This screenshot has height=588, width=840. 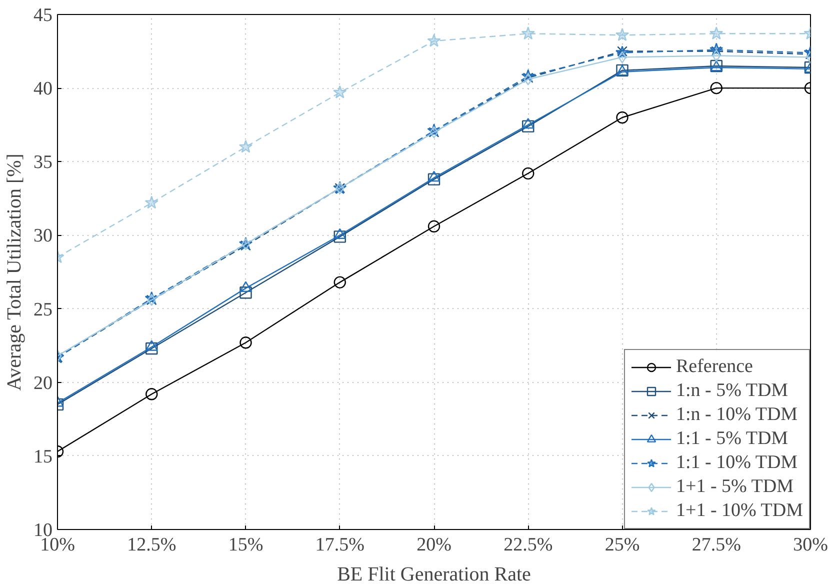 What do you see at coordinates (735, 487) in the screenshot?
I see `legend-label: 1+1 - 5% TDM` at bounding box center [735, 487].